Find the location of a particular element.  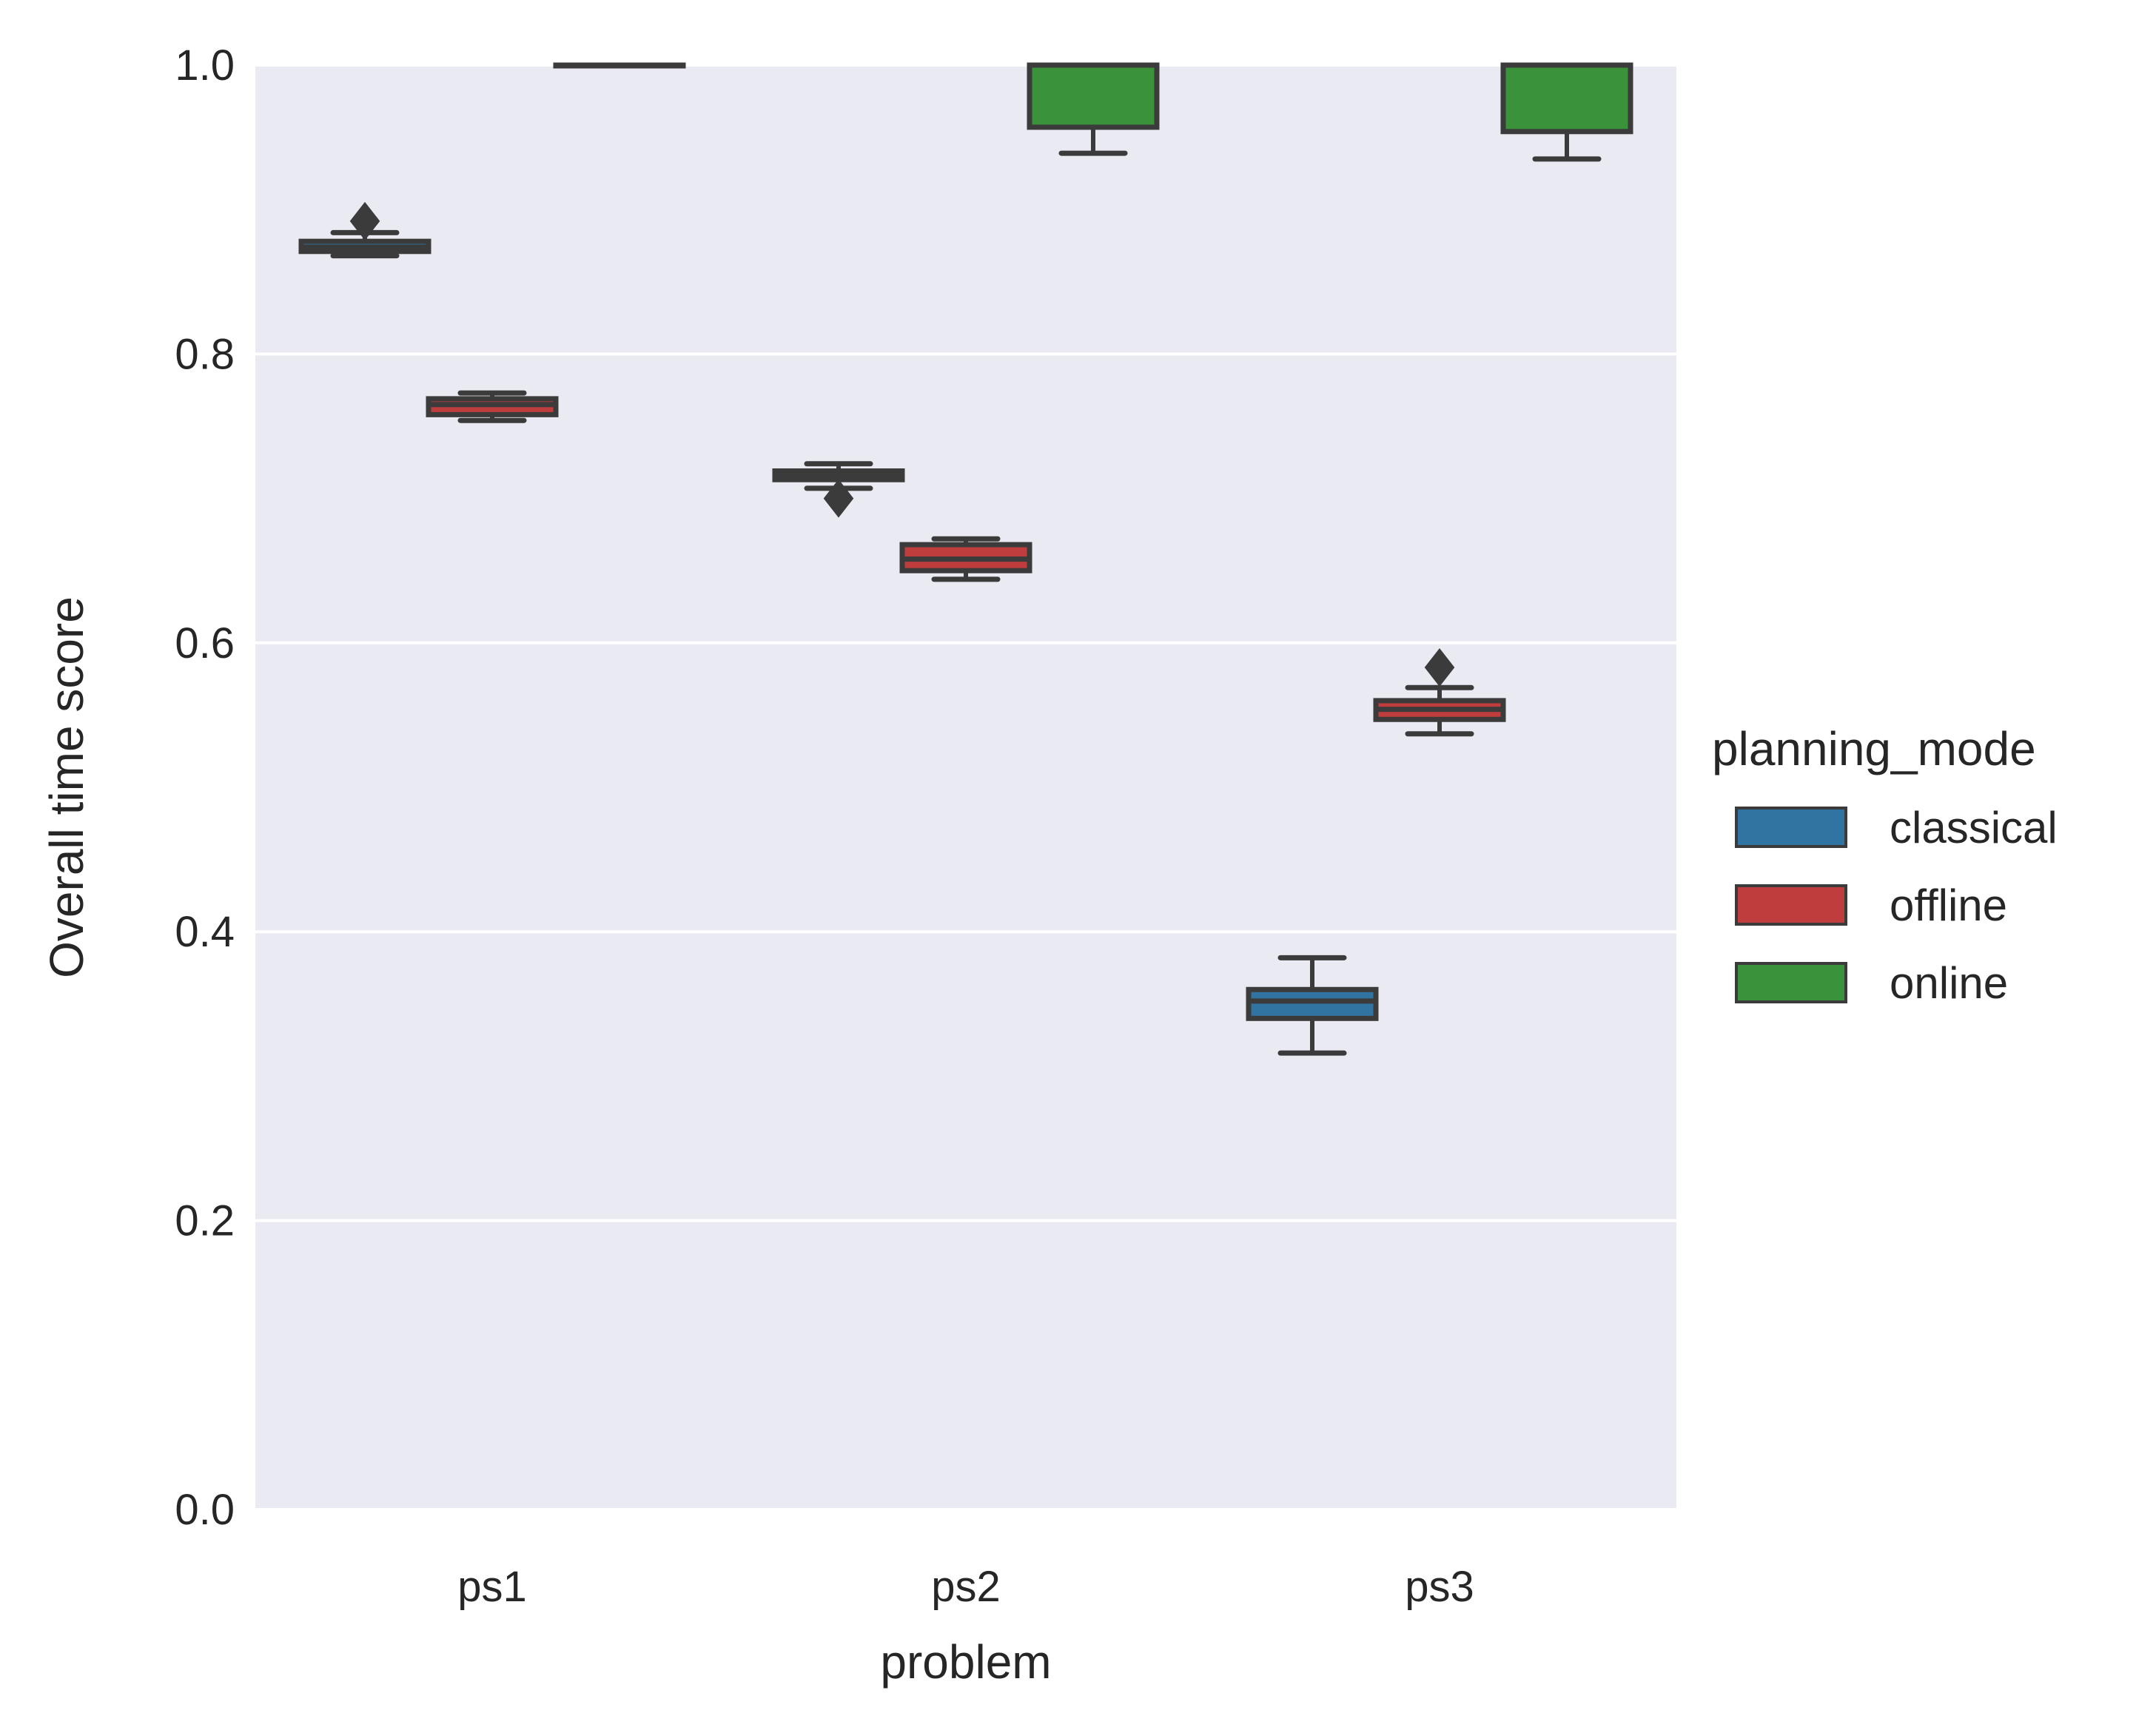

y-tick-labels: 0.0 0.2 0.4 0.6 0.8 1.0 is located at coordinates (205, 788).